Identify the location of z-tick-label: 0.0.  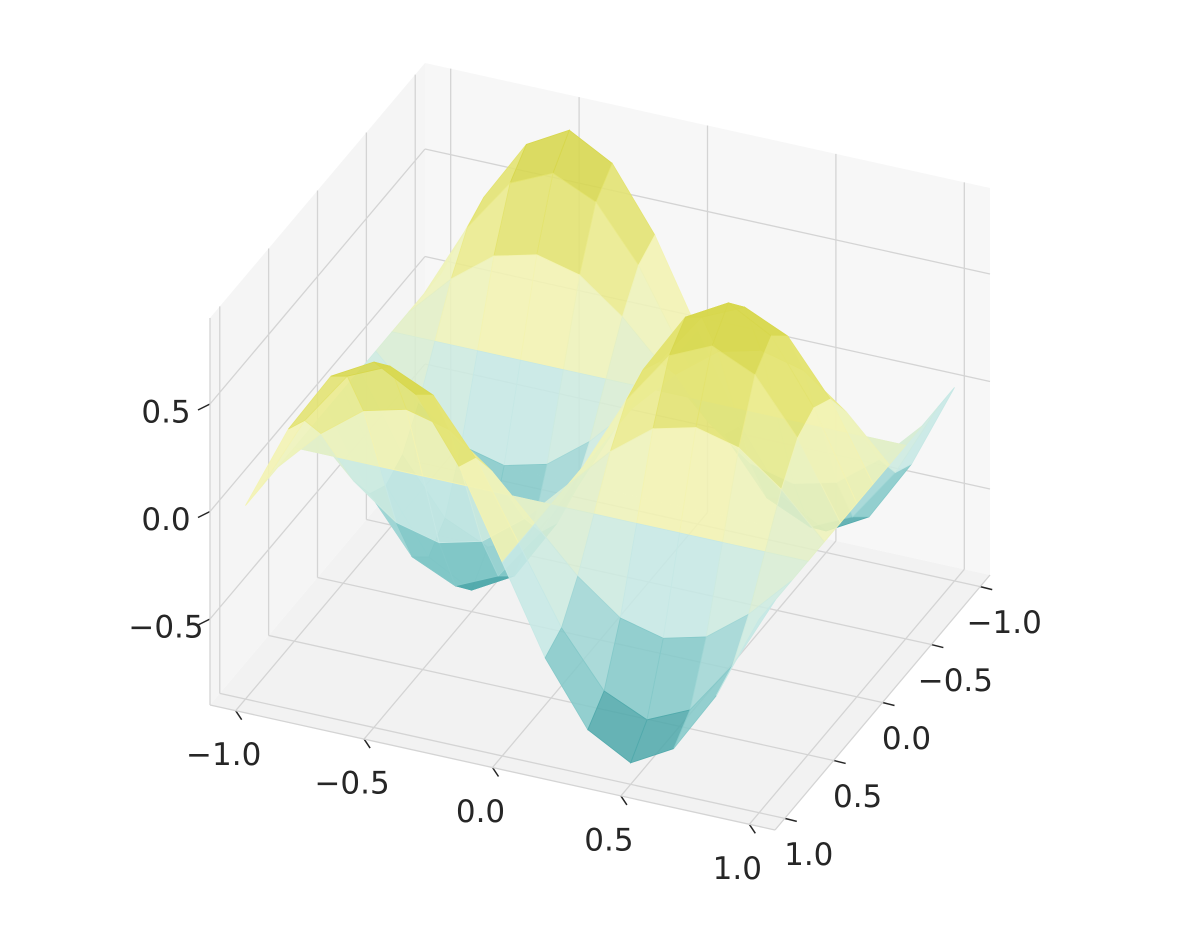
(165, 520).